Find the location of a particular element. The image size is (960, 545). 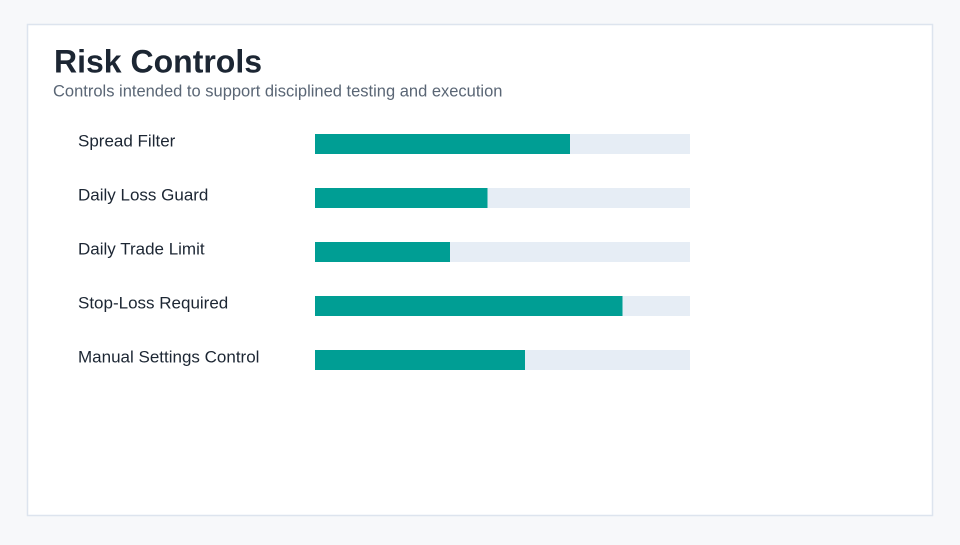

category-label: Daily Trade Limit is located at coordinates (141, 248).